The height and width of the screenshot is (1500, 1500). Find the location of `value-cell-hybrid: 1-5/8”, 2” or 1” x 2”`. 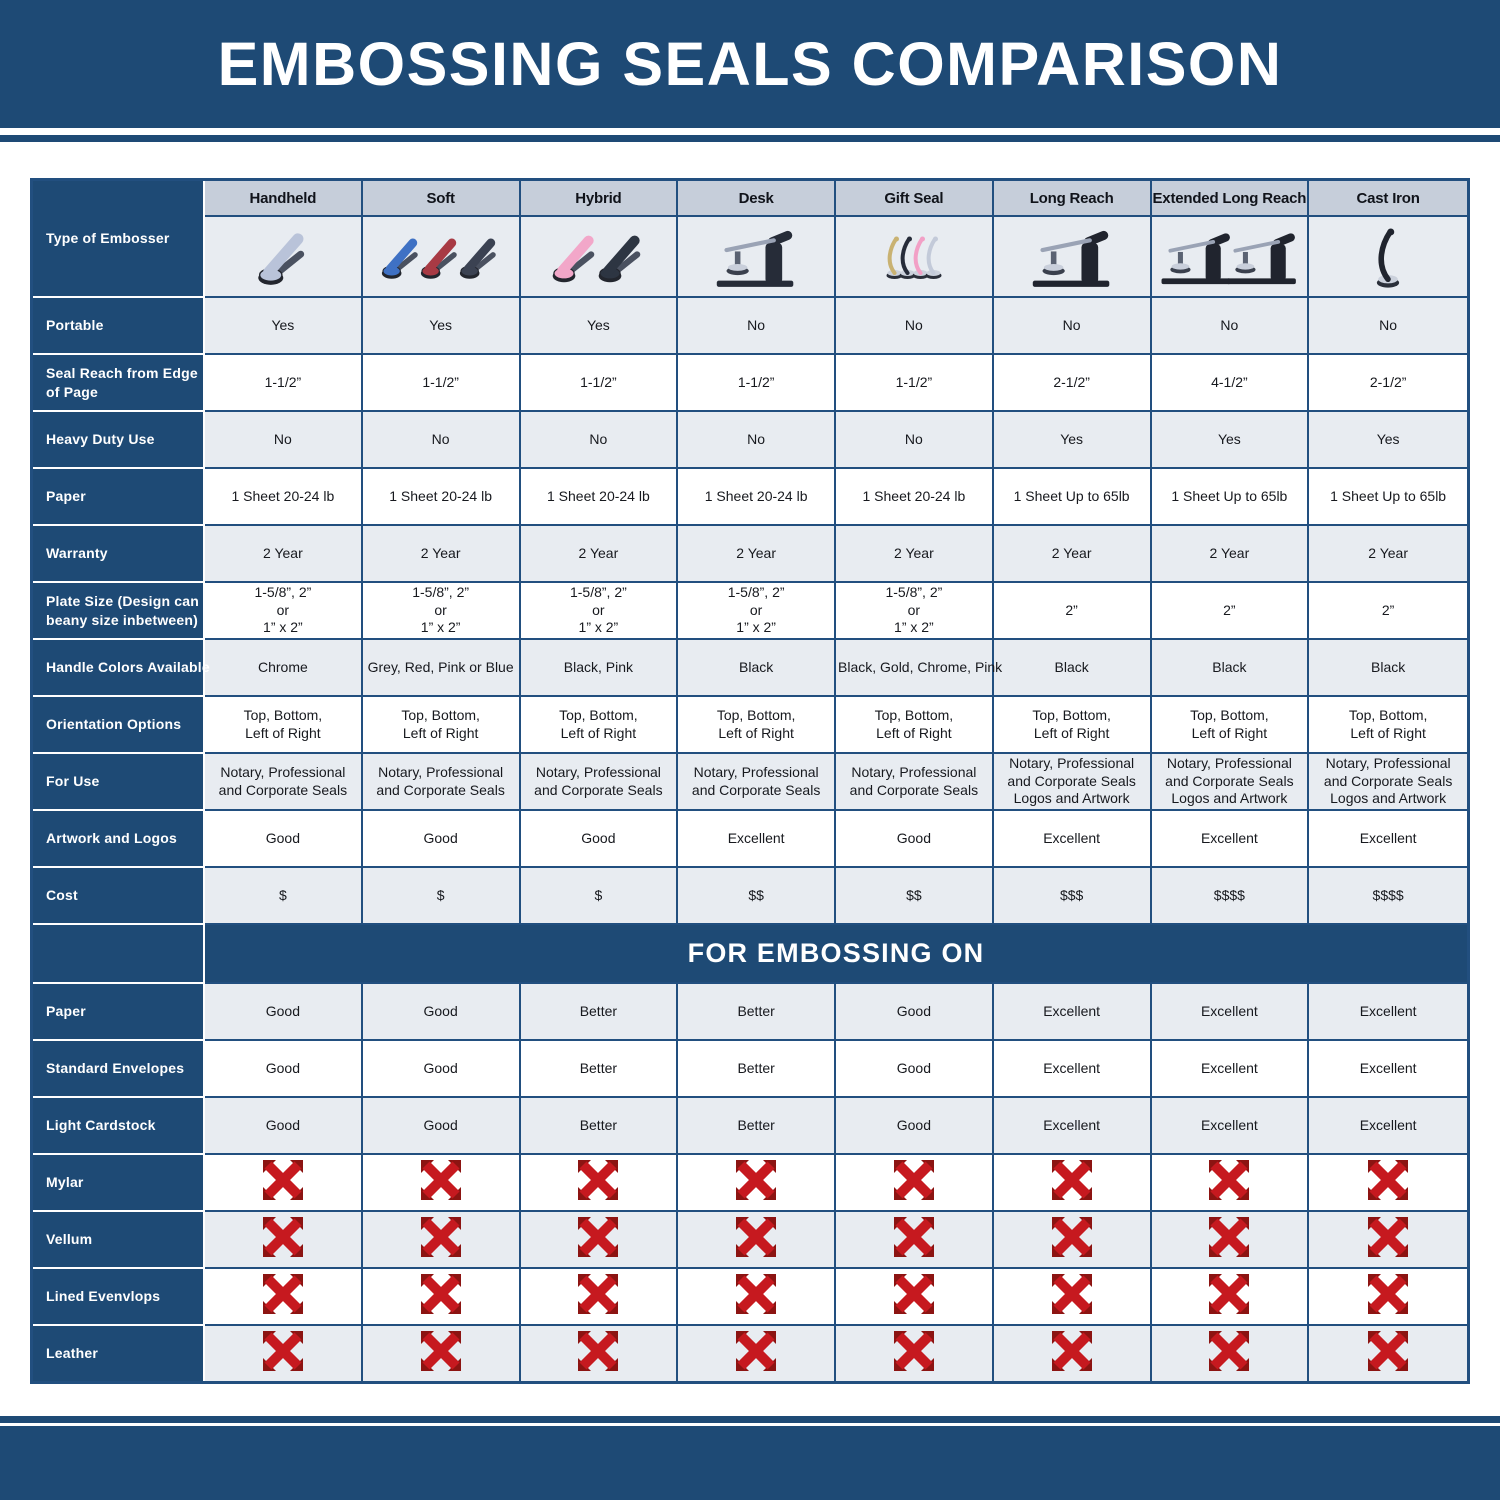

value-cell-hybrid: 1-5/8”, 2” or 1” x 2” is located at coordinates (599, 611).